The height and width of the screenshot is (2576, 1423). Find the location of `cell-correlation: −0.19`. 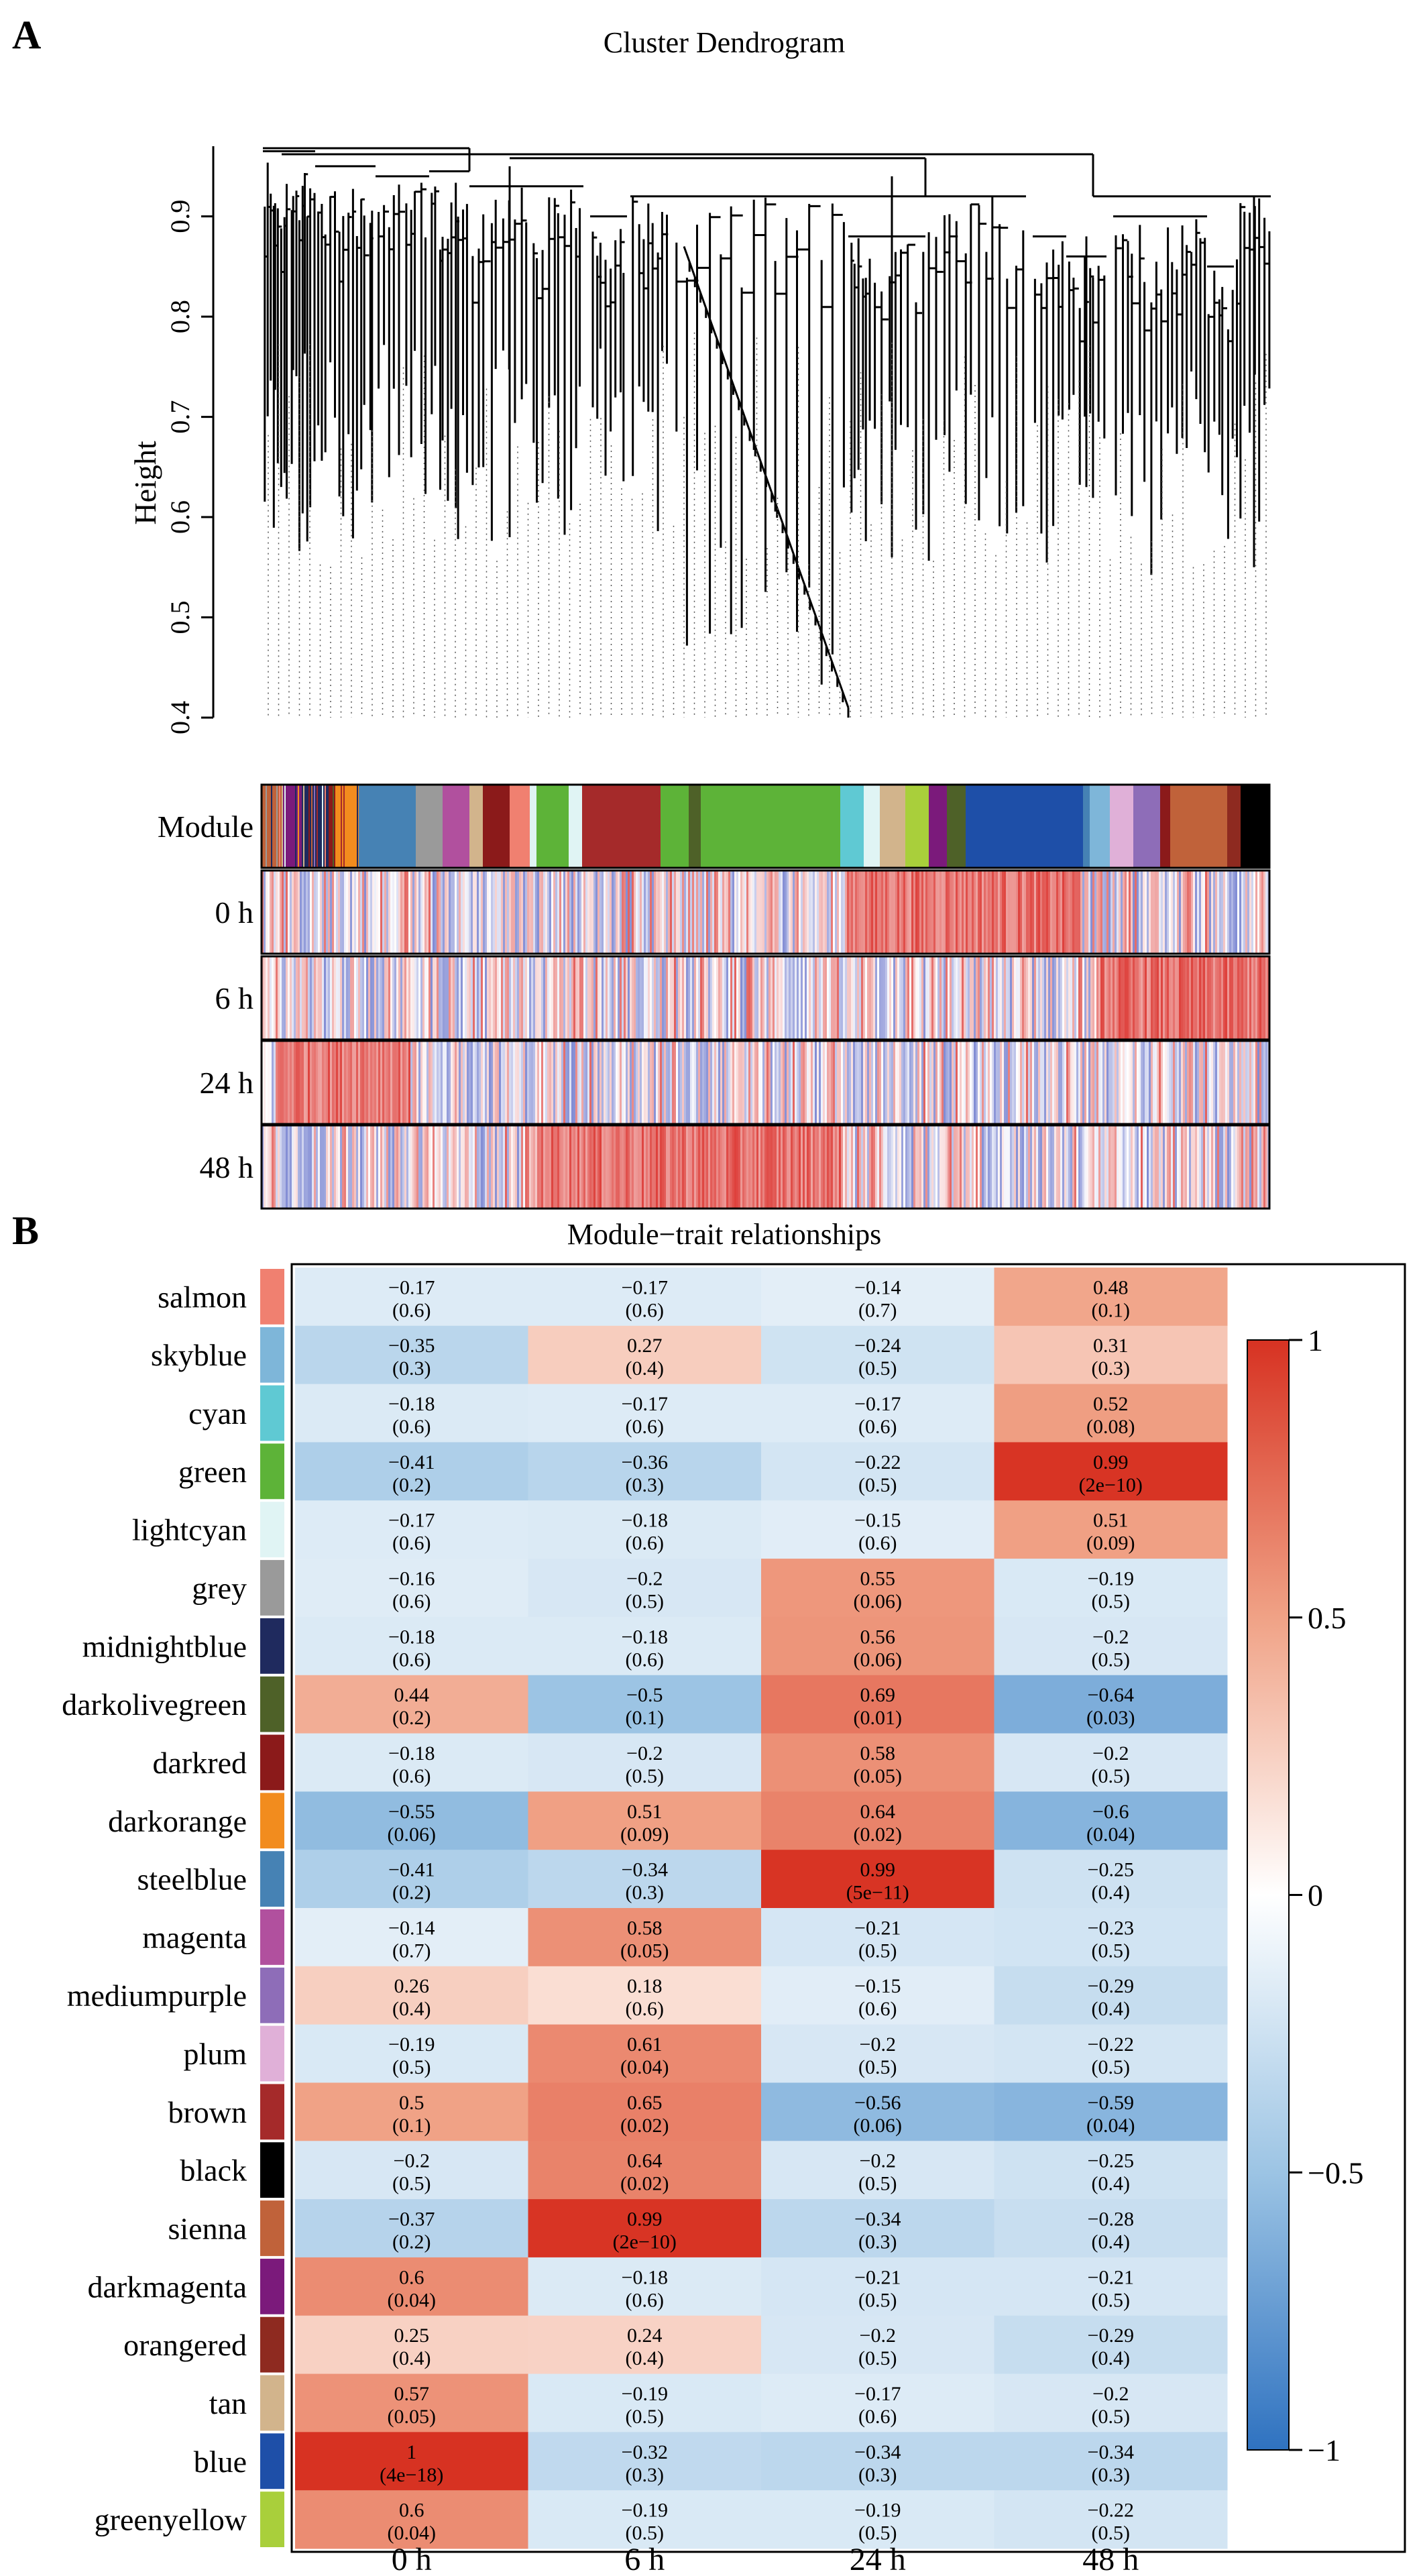

cell-correlation: −0.19 is located at coordinates (877, 2511).